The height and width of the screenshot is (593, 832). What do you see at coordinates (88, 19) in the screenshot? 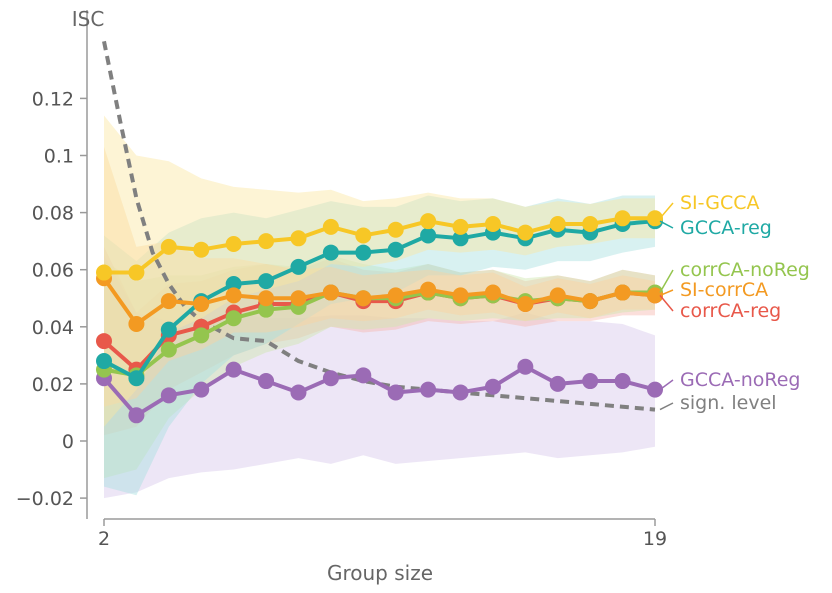
I see `y-axis-title: ISC` at bounding box center [88, 19].